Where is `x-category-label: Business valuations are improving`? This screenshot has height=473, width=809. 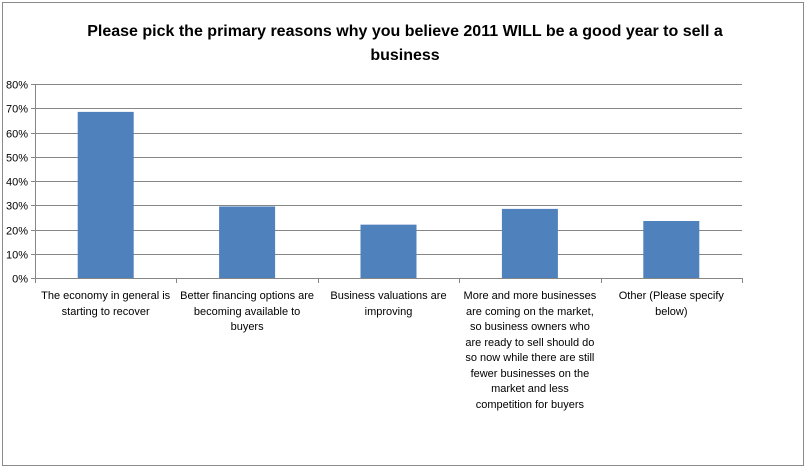
x-category-label: Business valuations are improving is located at coordinates (388, 304).